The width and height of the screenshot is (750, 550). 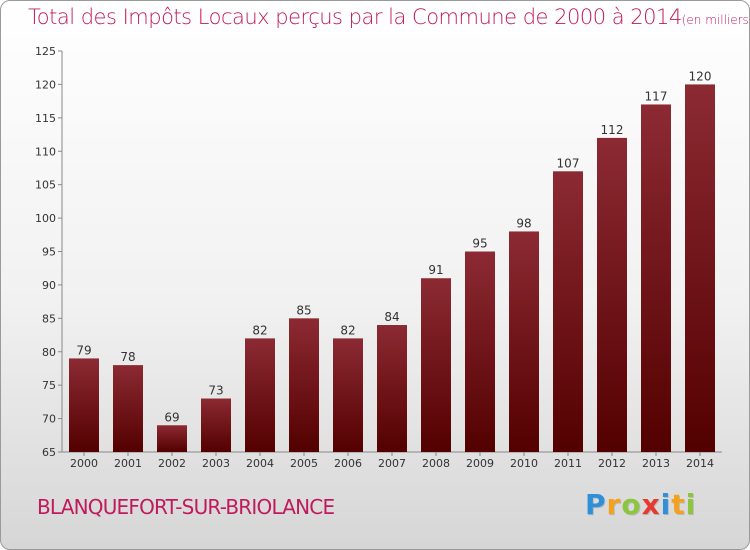 I want to click on x-tick-label: 2002, so click(x=172, y=463).